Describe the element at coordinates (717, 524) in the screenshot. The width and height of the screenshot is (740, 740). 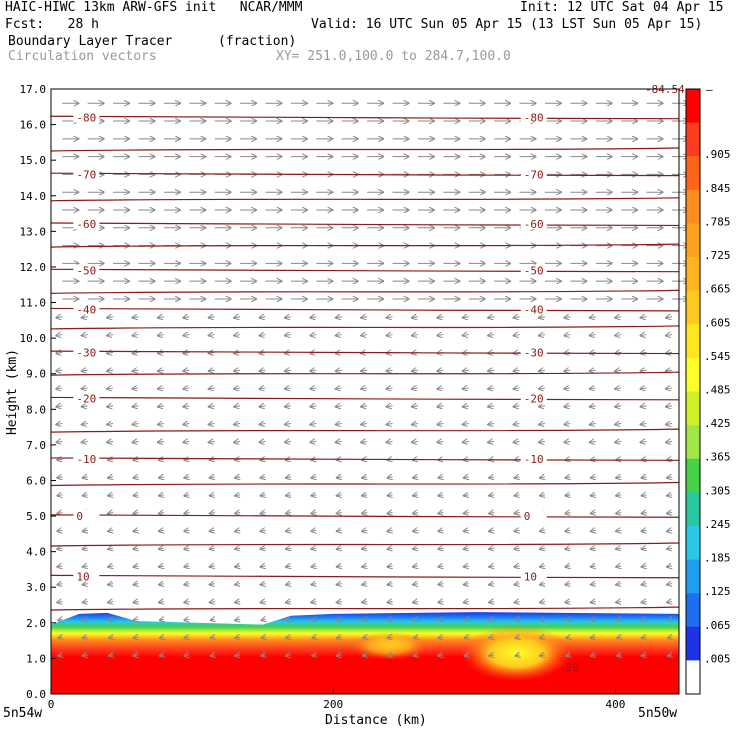
I see `colorbar-label: .245` at that location.